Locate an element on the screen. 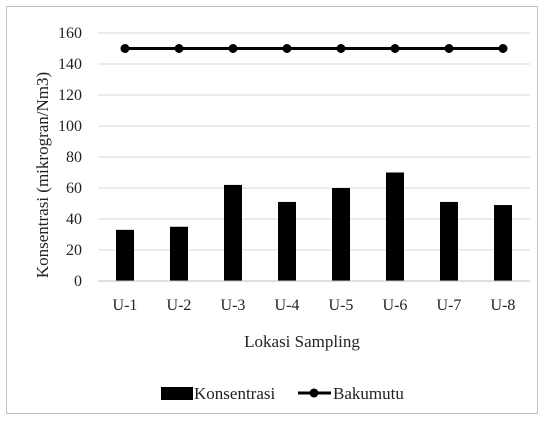  bakumutu-series is located at coordinates (314, 48).